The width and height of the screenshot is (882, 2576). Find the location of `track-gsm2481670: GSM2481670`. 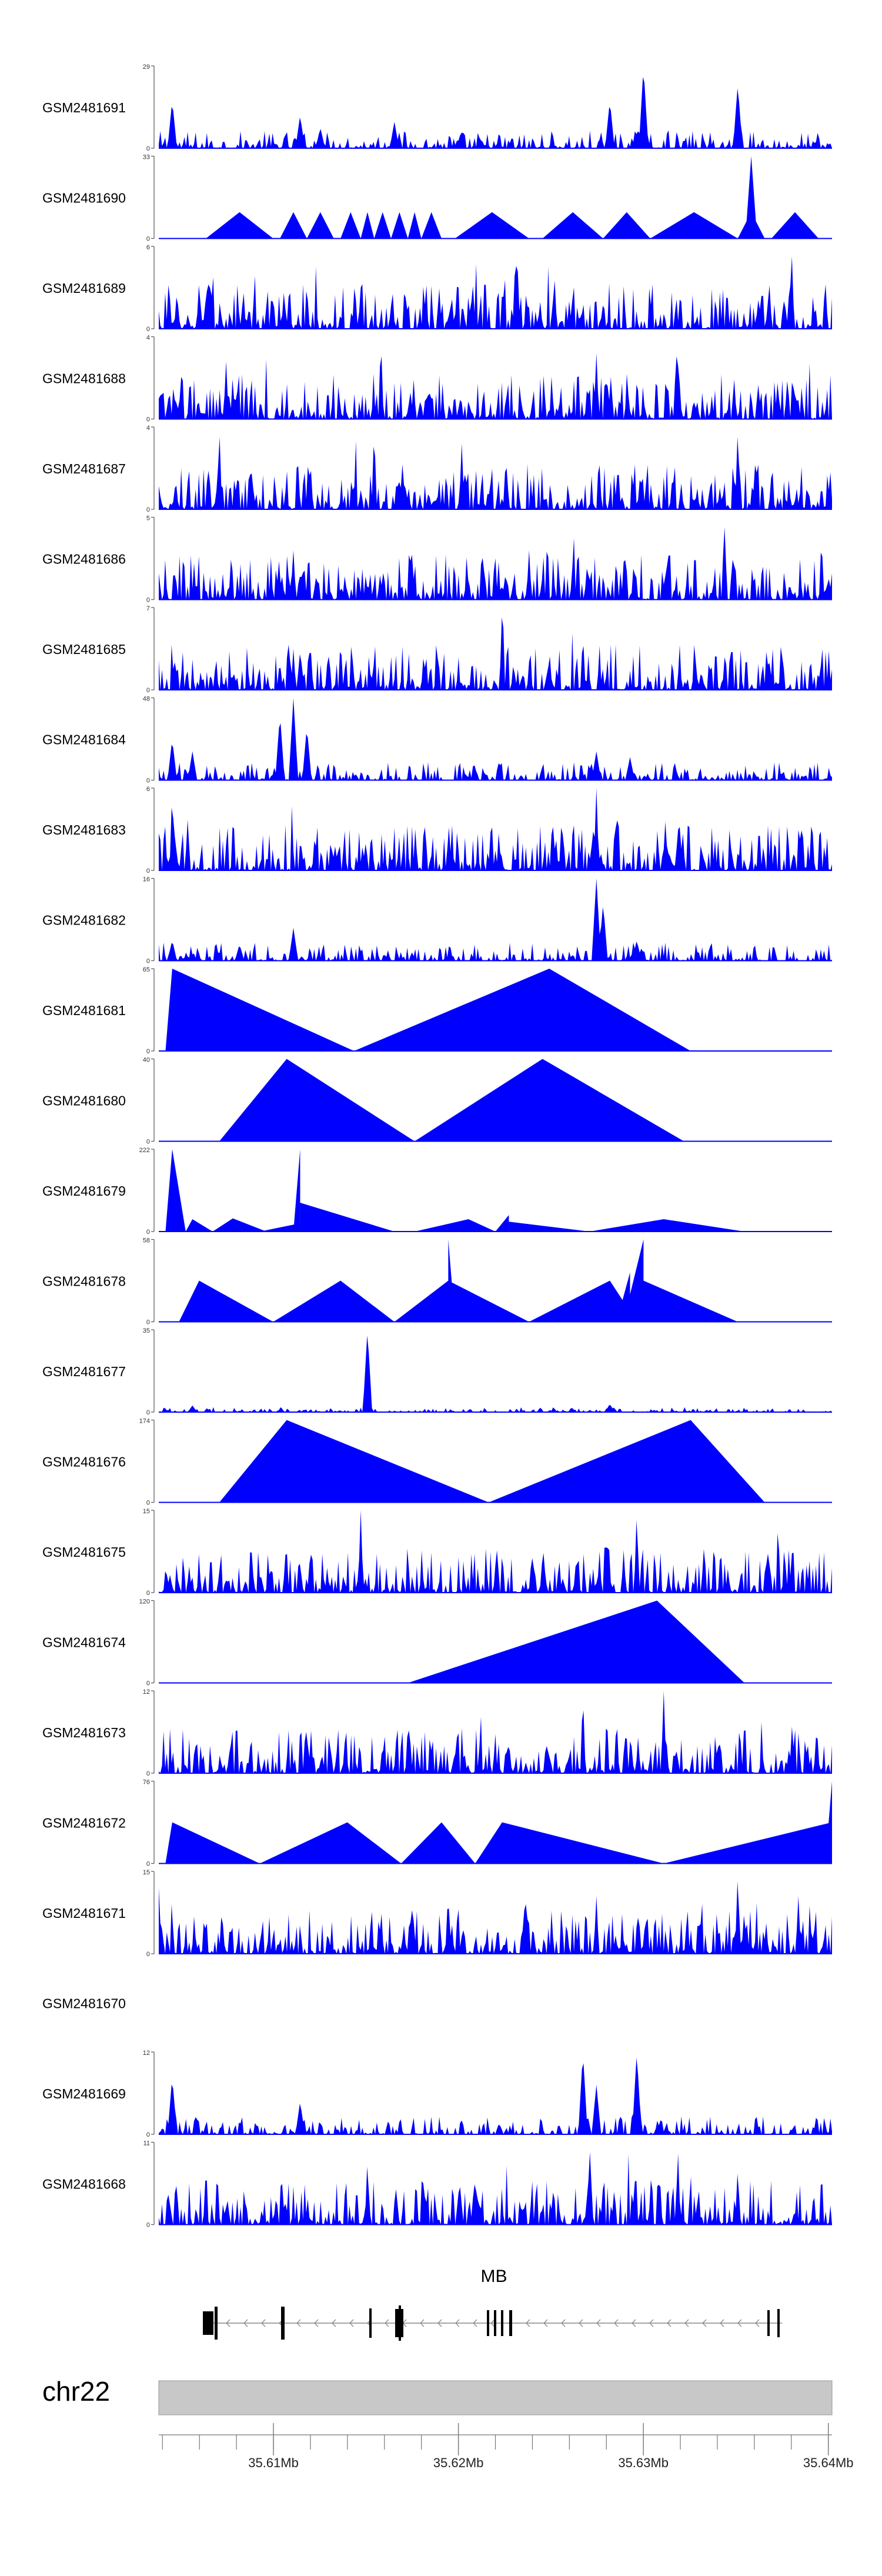

track-gsm2481670: GSM2481670 is located at coordinates (84, 2003).